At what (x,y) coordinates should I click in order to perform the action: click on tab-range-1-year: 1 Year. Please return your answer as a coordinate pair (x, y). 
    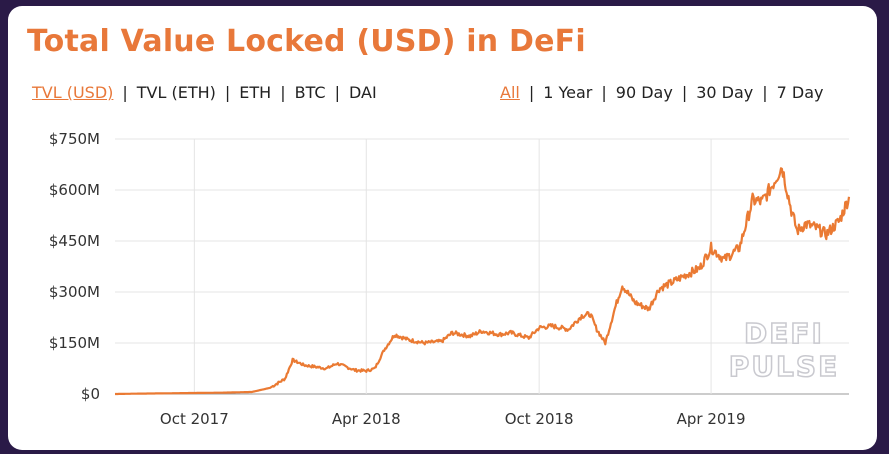
    Looking at the image, I should click on (568, 92).